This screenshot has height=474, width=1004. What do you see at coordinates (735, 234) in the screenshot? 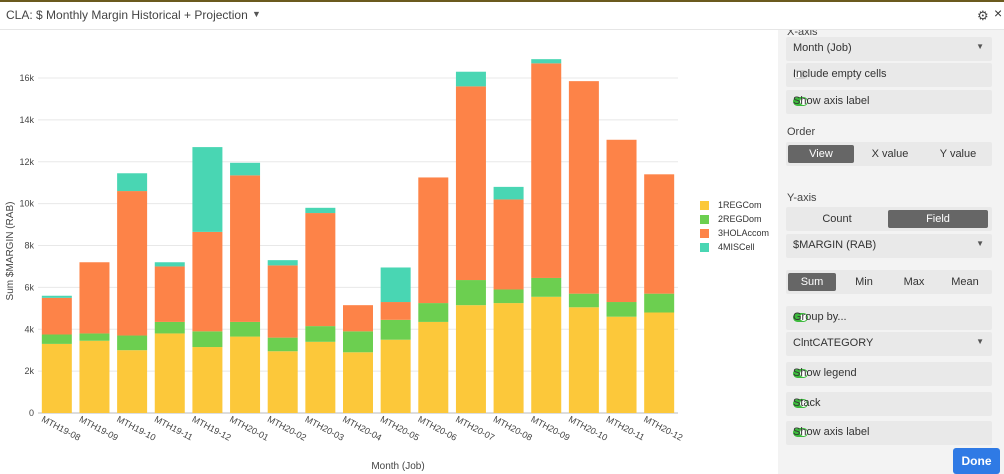
I see `legend-item: 3HOLAccom` at bounding box center [735, 234].